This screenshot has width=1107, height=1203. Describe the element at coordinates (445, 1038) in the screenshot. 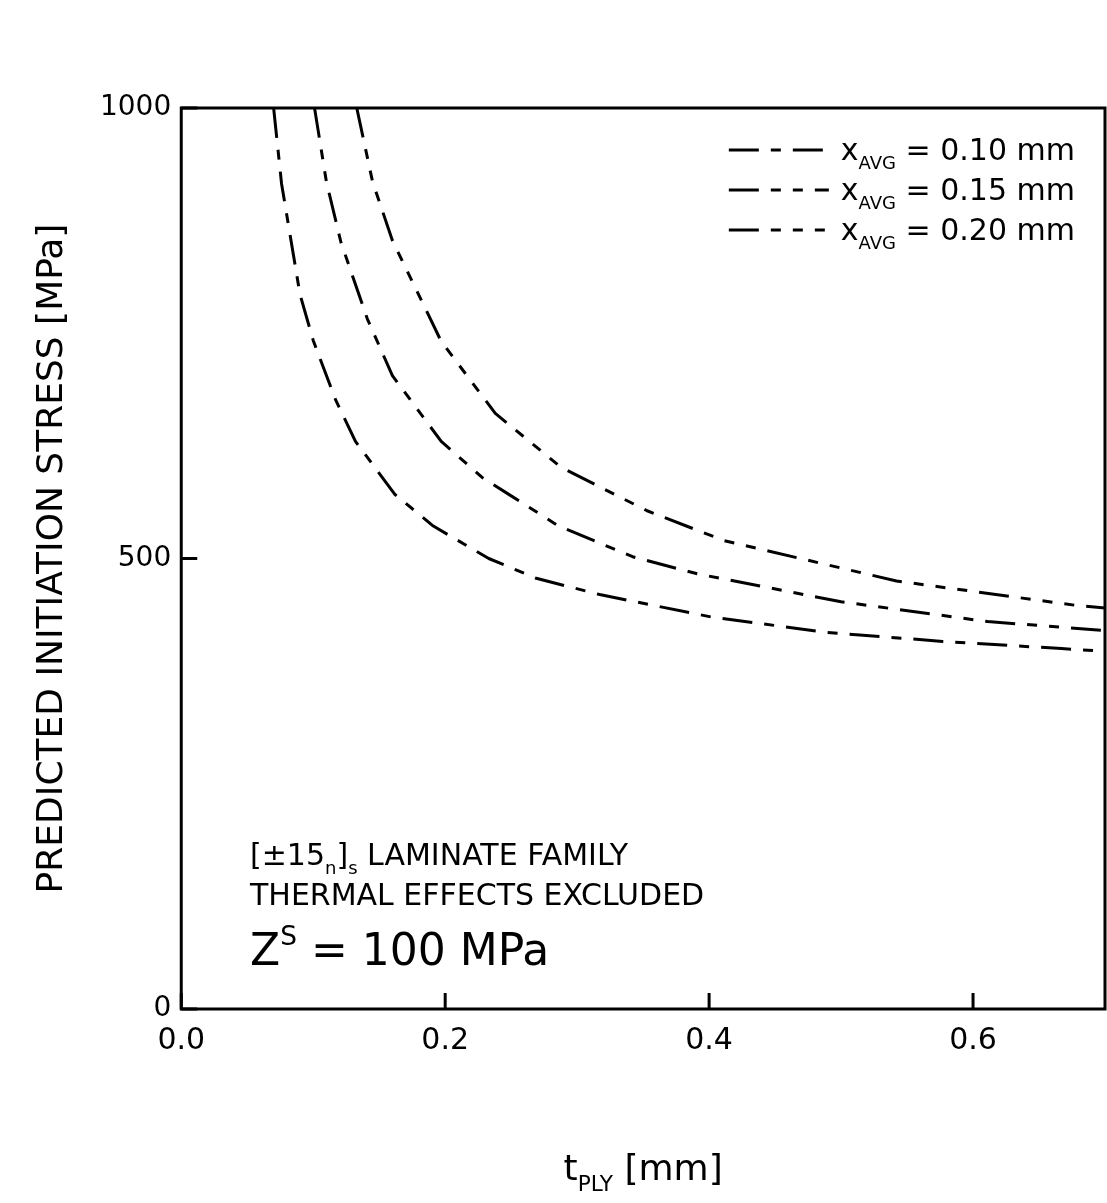

I see `x-tick-label: 0.2` at that location.